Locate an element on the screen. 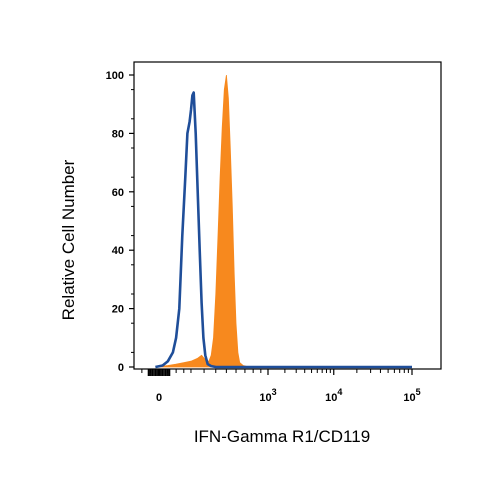 The width and height of the screenshot is (500, 500). y-tick-label: 40 is located at coordinates (118, 251).